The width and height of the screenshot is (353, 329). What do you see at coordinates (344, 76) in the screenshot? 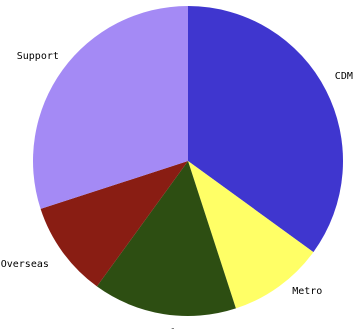
I see `slice-label-cdm: CDM` at bounding box center [344, 76].